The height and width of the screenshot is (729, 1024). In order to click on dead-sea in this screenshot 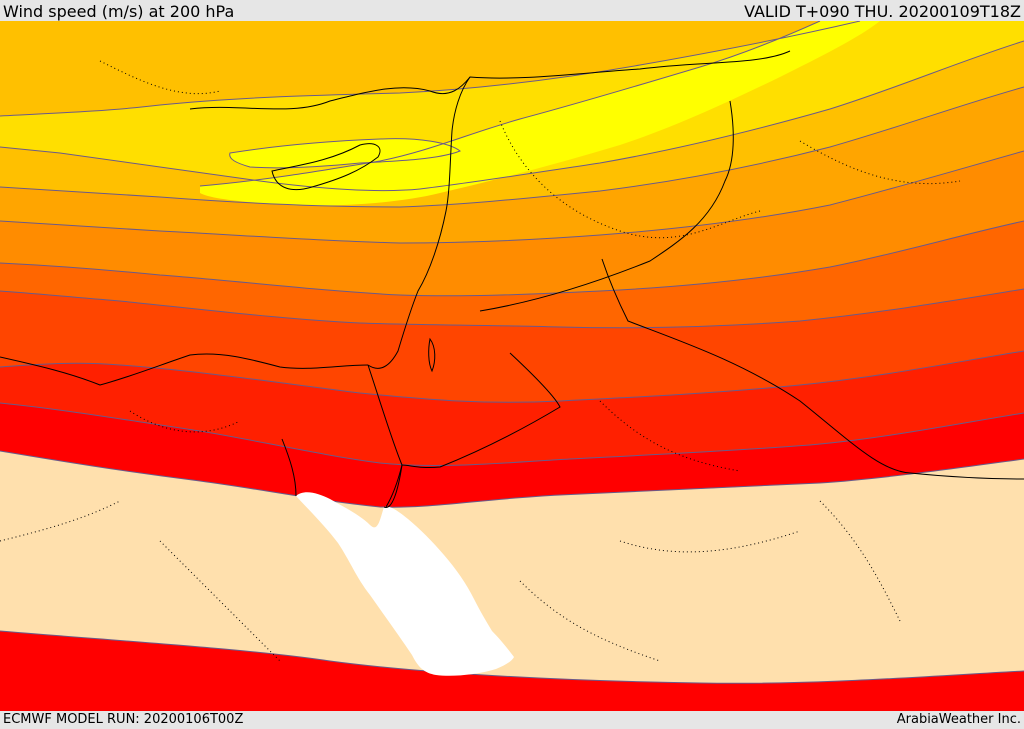, I will do `click(432, 355)`.